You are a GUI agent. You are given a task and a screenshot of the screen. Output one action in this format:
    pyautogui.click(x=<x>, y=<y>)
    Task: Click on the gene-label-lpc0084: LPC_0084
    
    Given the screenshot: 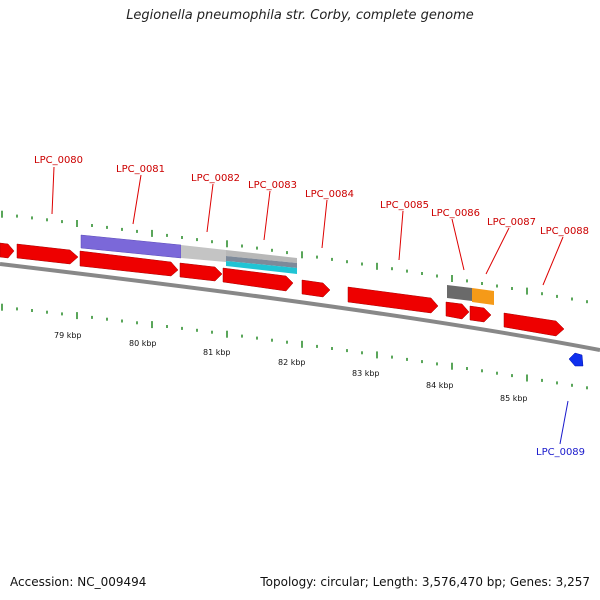 What is the action you would take?
    pyautogui.click(x=329, y=194)
    